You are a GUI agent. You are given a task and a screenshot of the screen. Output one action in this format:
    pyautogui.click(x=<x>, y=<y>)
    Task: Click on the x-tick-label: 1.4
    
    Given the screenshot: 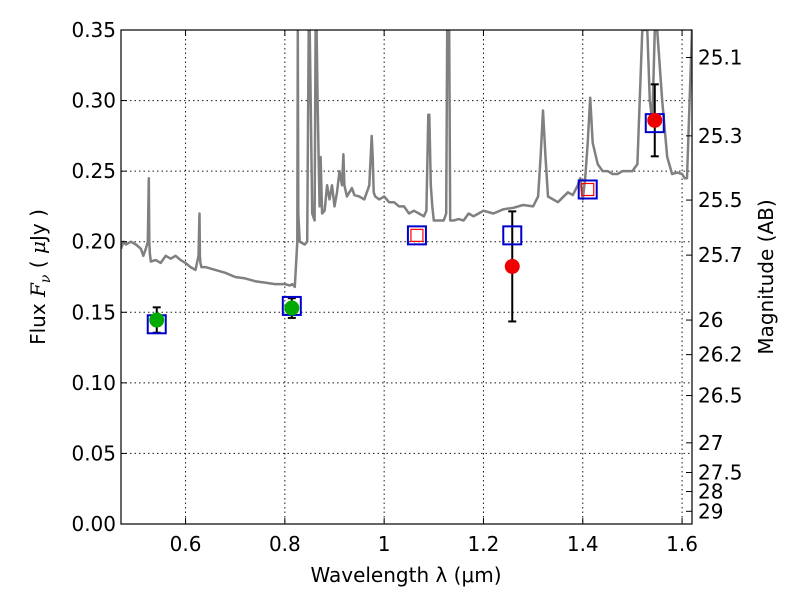 What is the action you would take?
    pyautogui.click(x=583, y=544)
    